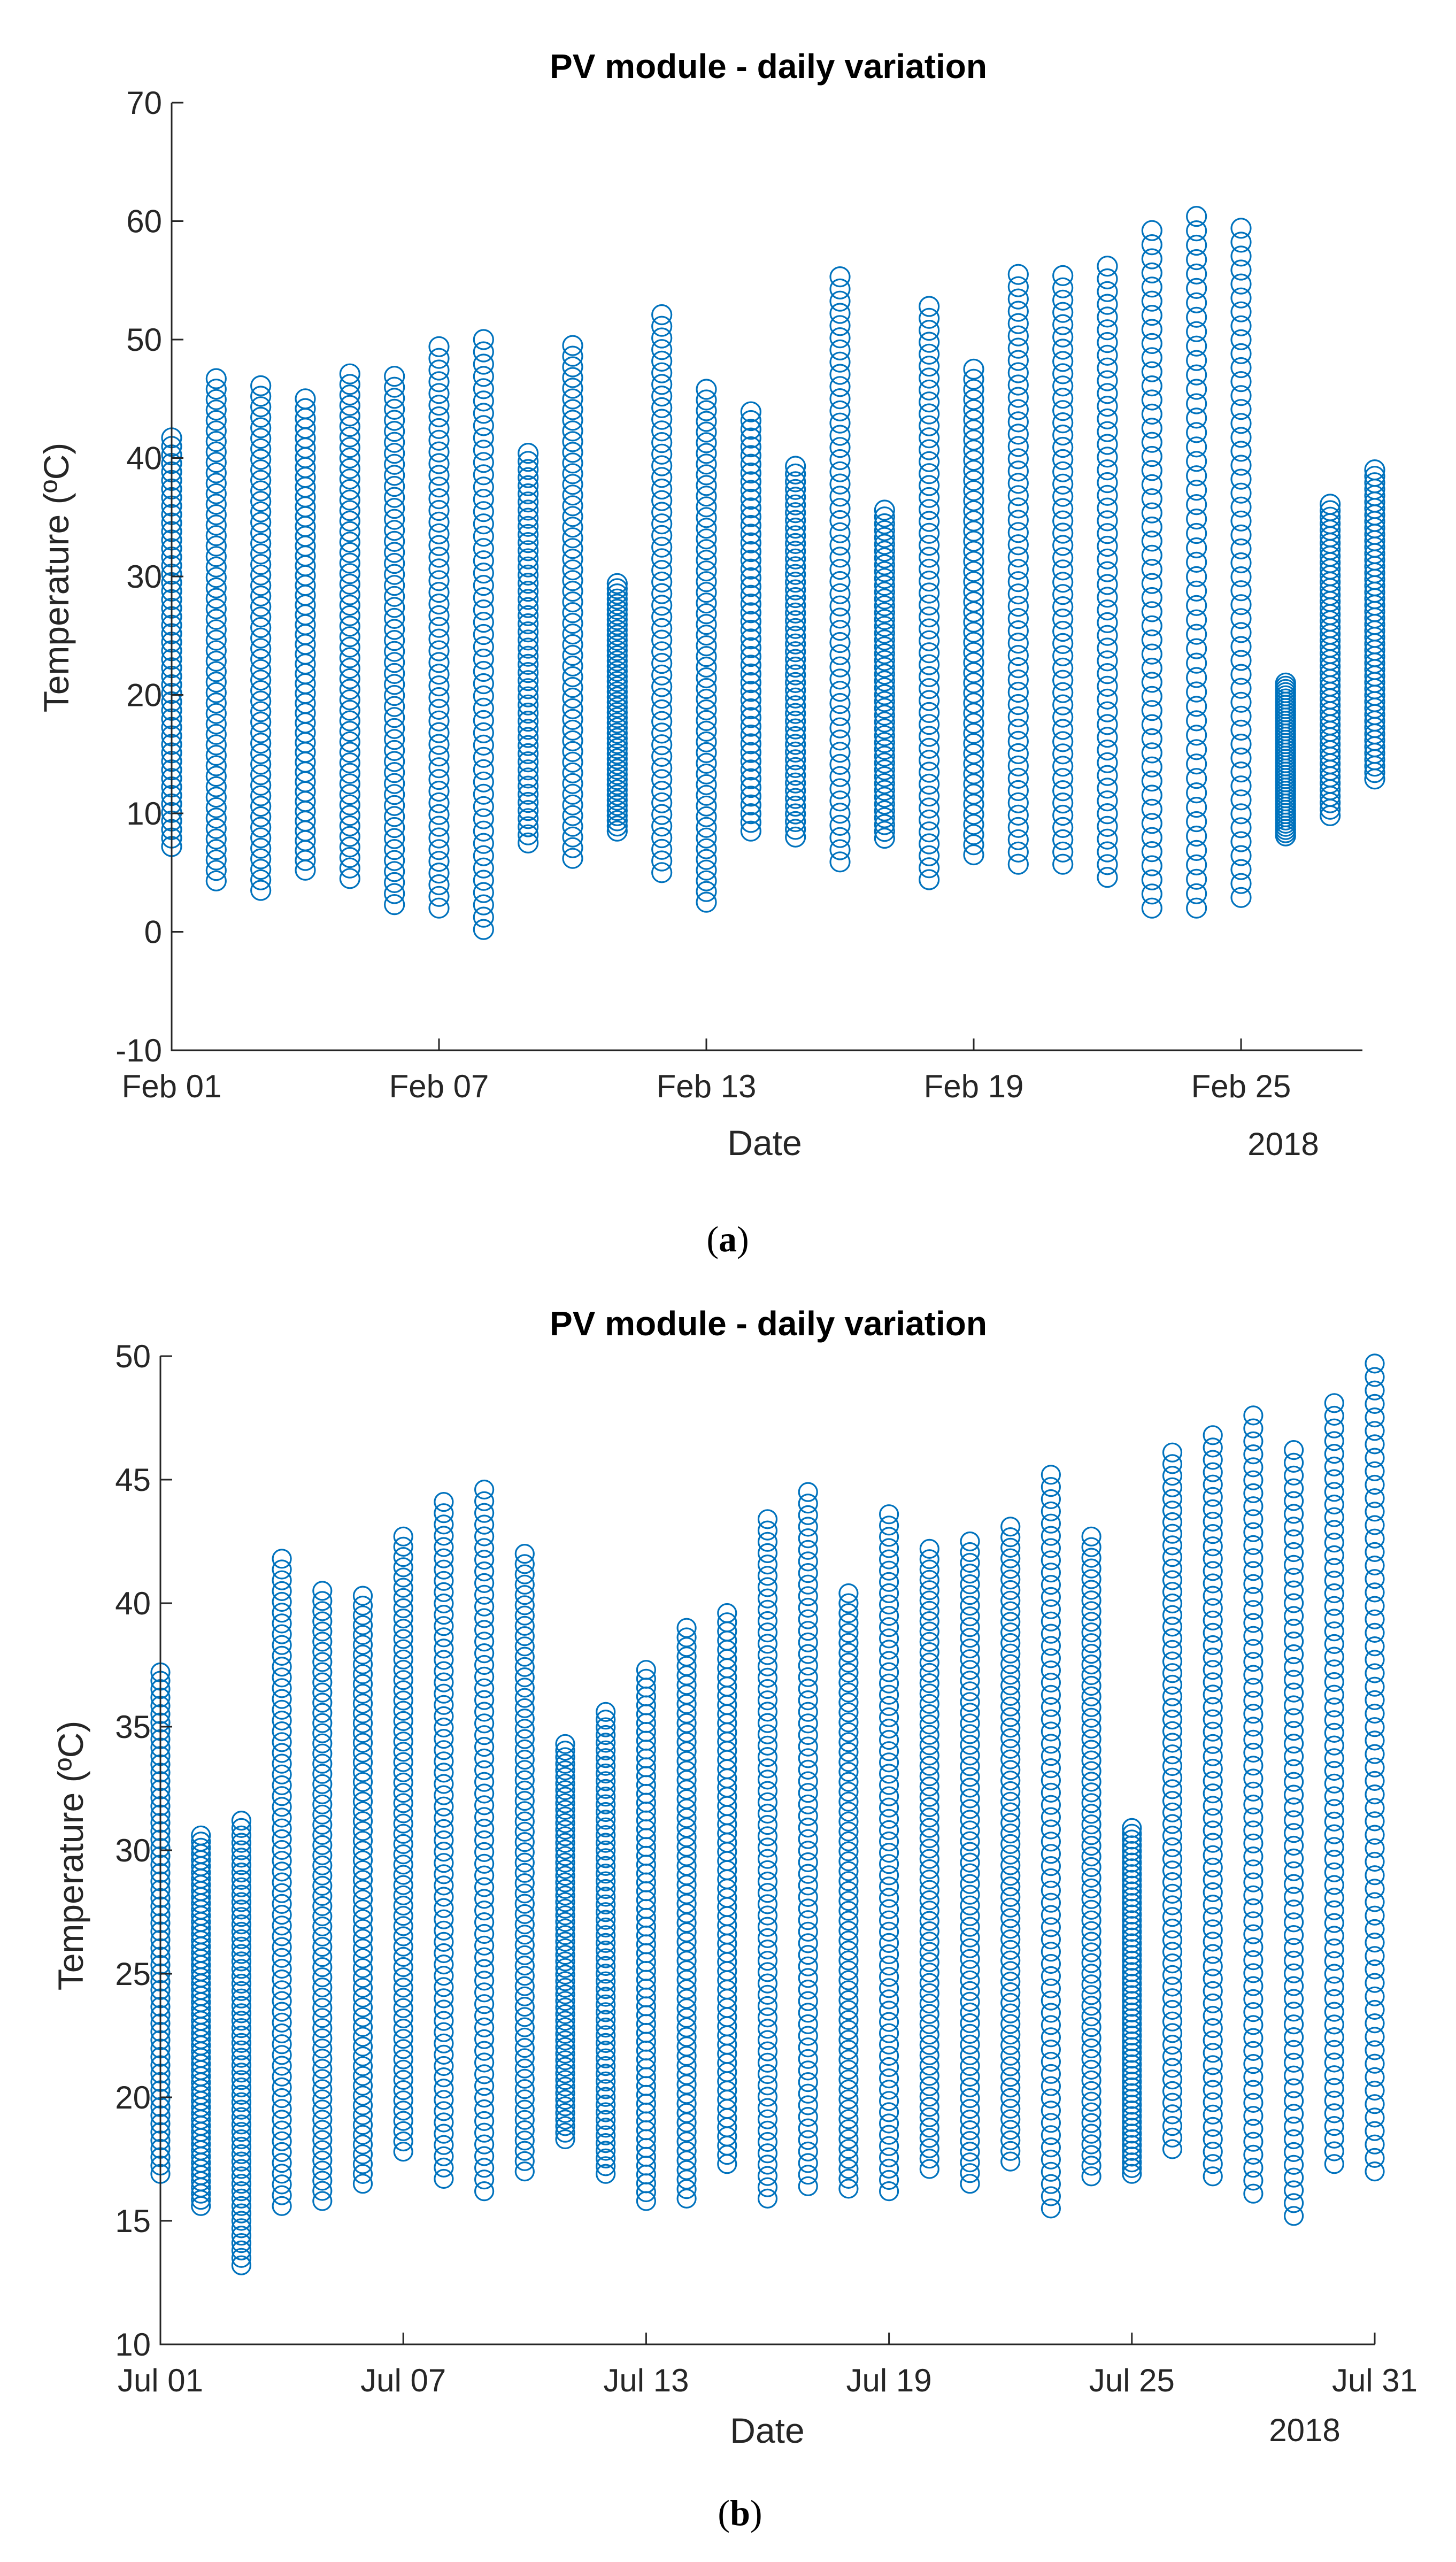 The height and width of the screenshot is (2562, 1456). I want to click on y-tick-label-a: 40, so click(144, 458).